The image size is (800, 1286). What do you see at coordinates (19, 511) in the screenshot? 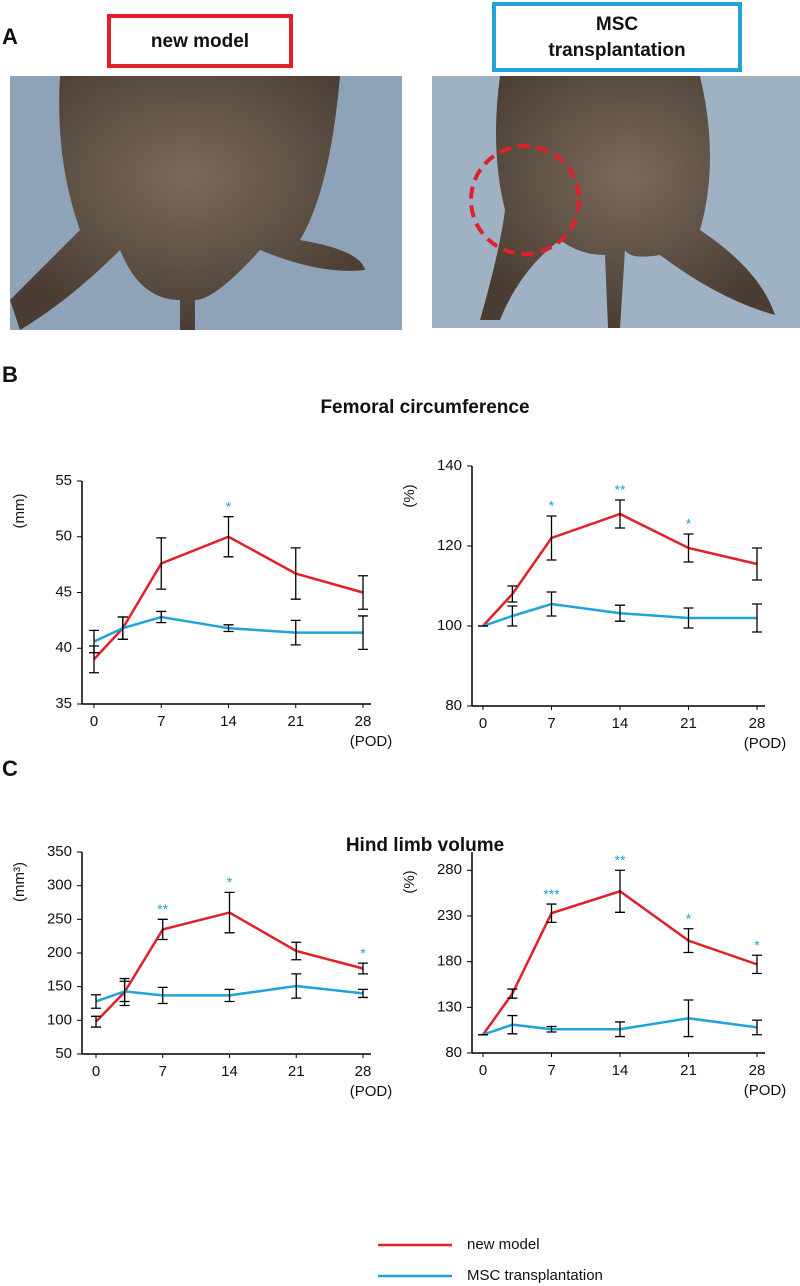
I see `y-axis-label: (mm)` at bounding box center [19, 511].